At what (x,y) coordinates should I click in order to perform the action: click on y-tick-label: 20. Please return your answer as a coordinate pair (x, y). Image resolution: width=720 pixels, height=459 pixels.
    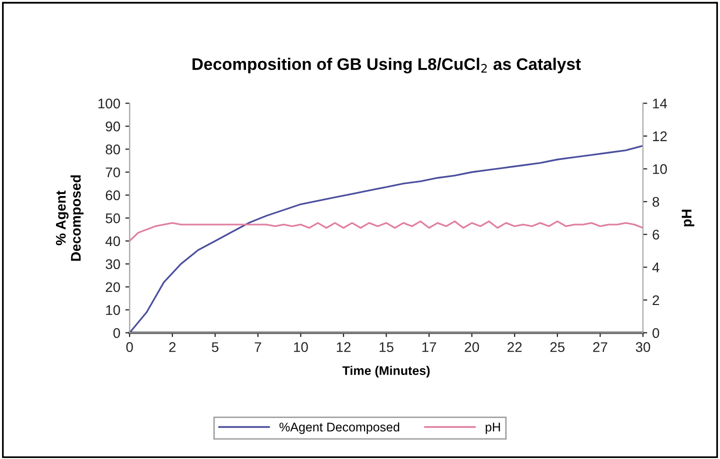
    Looking at the image, I should click on (113, 287).